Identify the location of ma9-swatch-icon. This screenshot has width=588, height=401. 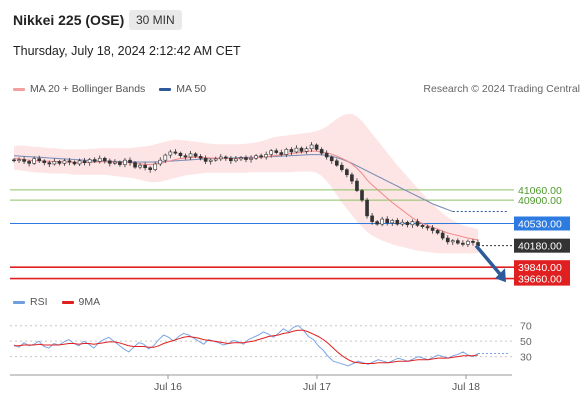
(67, 302).